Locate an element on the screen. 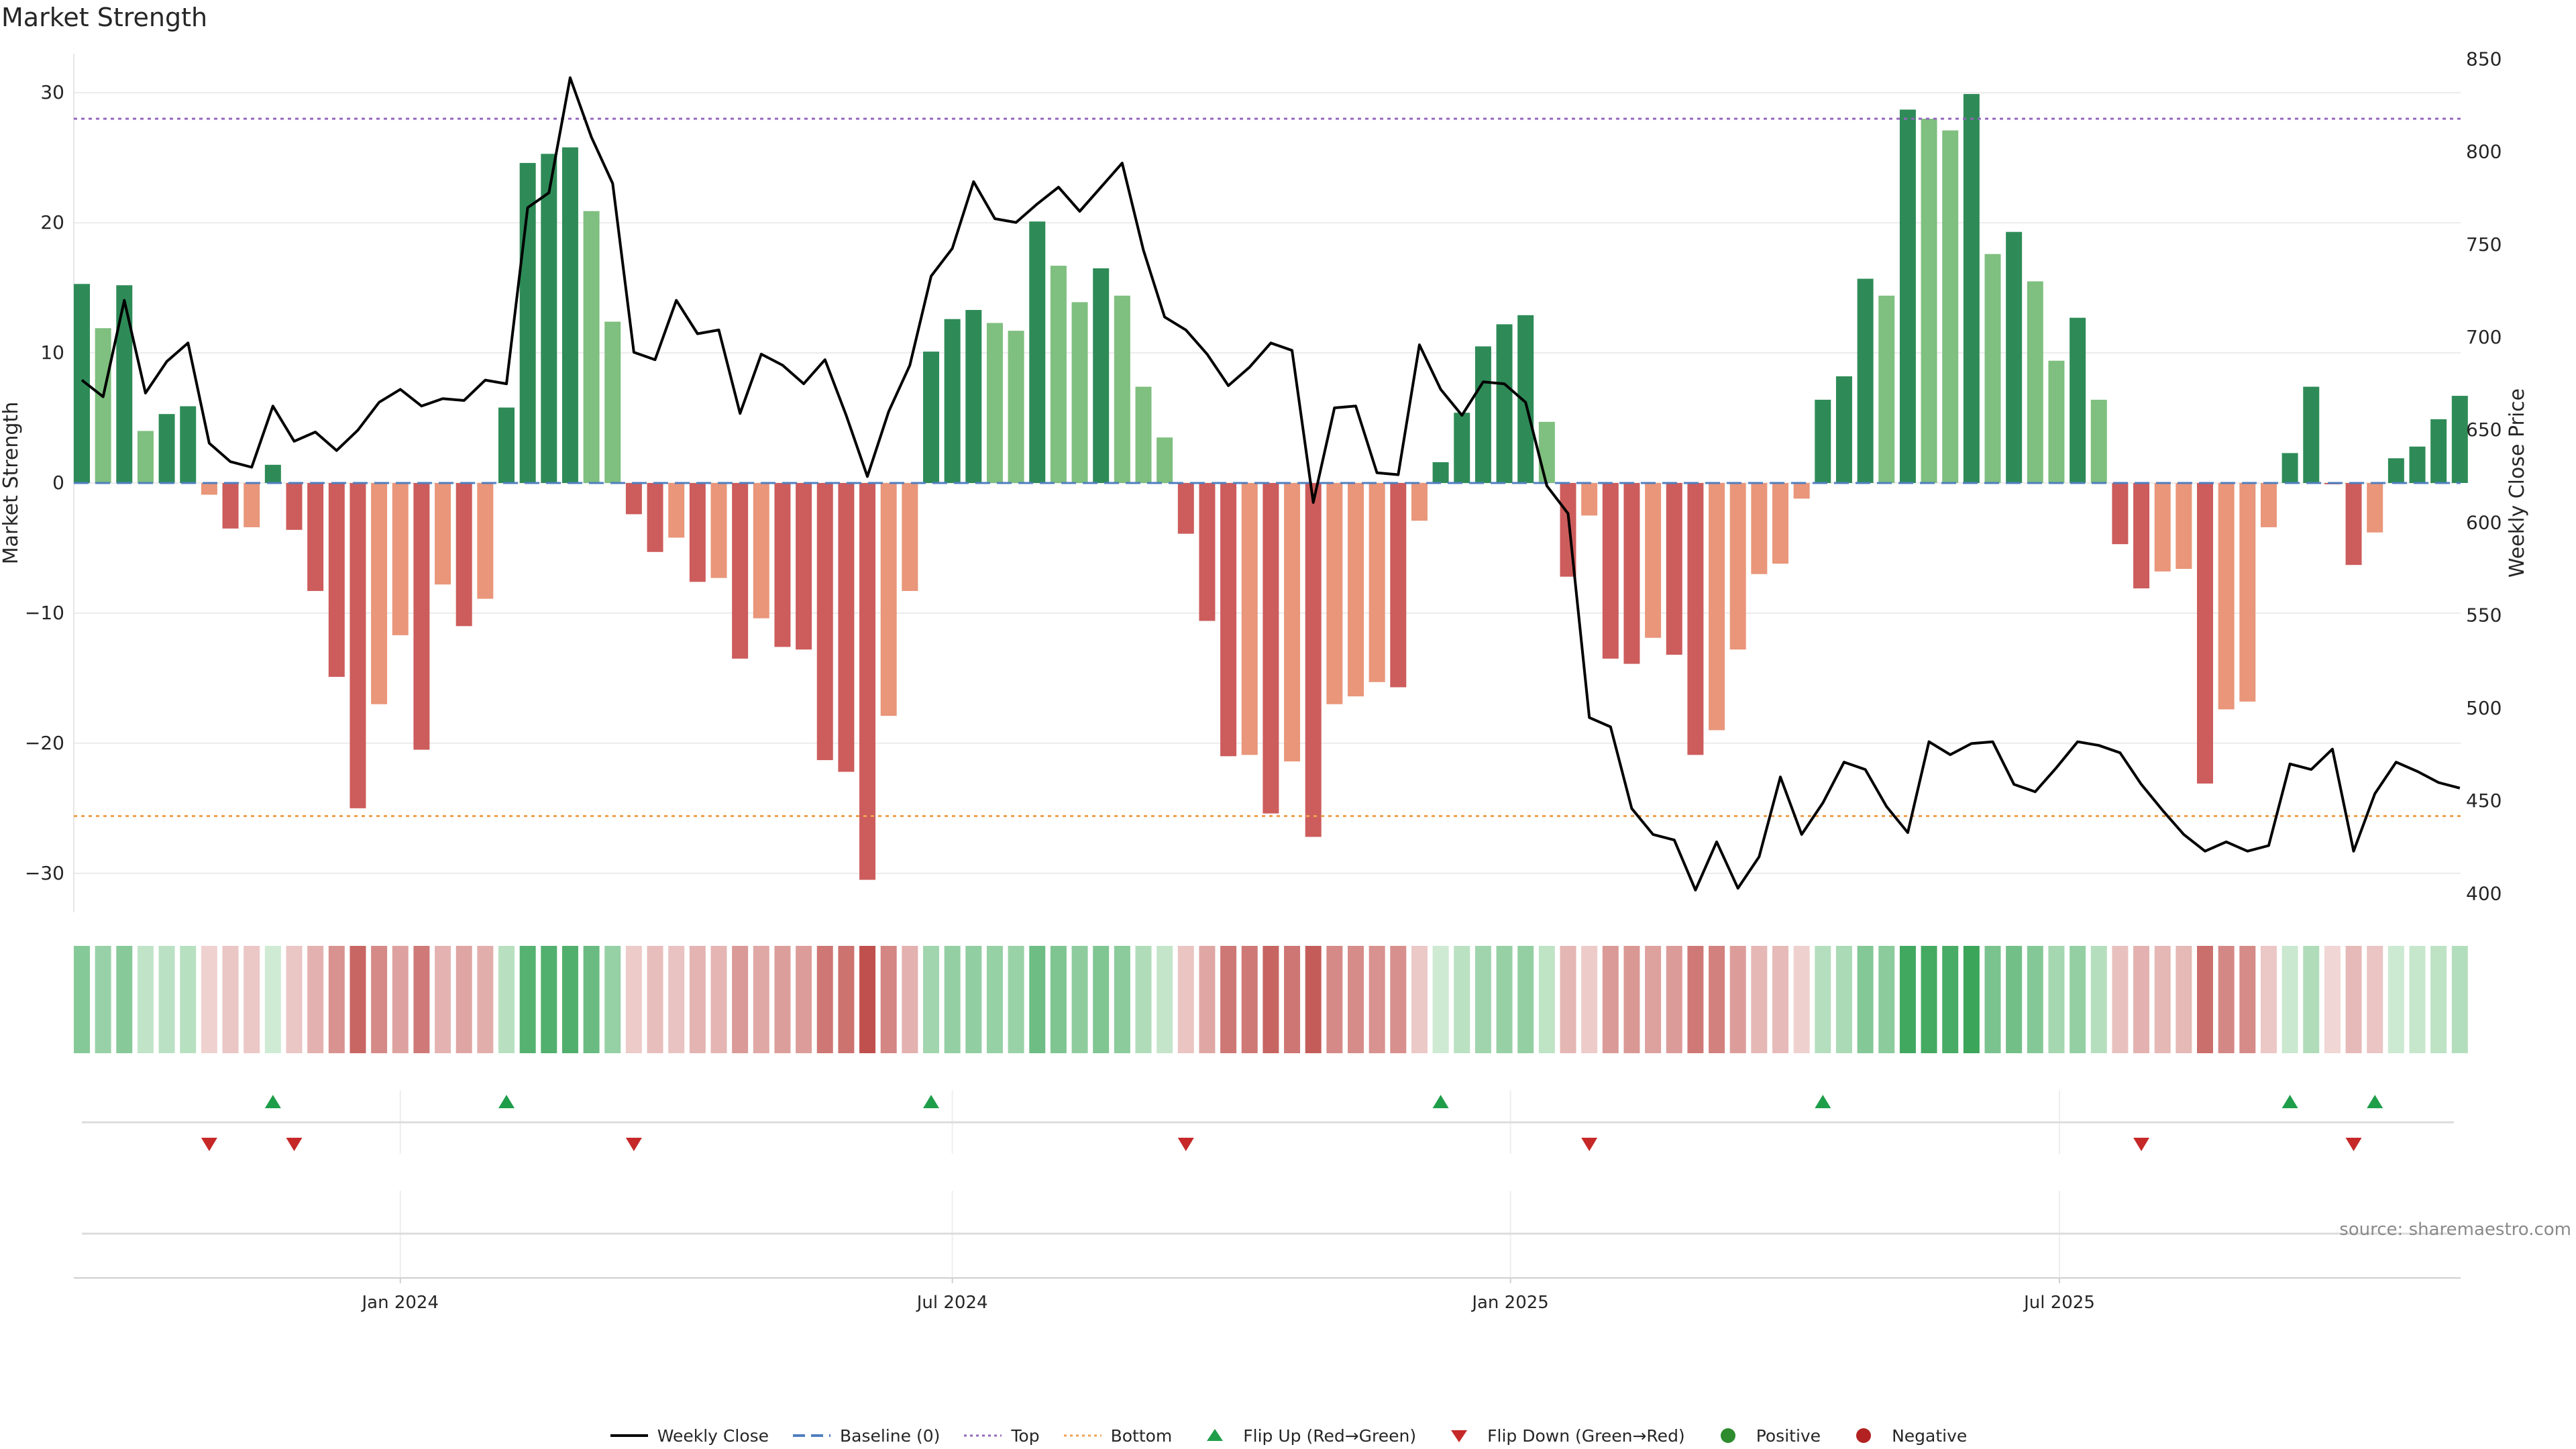 The width and height of the screenshot is (2576, 1449). x-tick-label: Jan 2025 is located at coordinates (1509, 1303).